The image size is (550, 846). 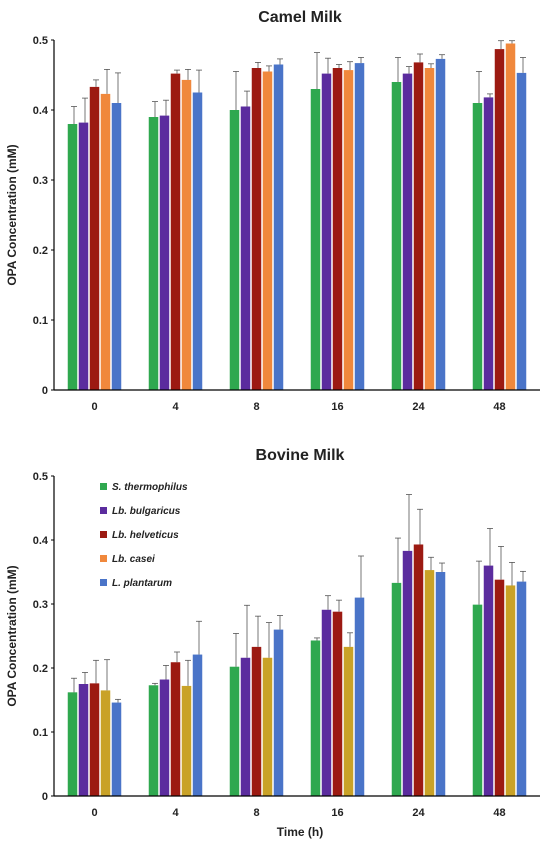 I want to click on legend-item-lb-casei: Lb. casei, so click(x=127, y=559).